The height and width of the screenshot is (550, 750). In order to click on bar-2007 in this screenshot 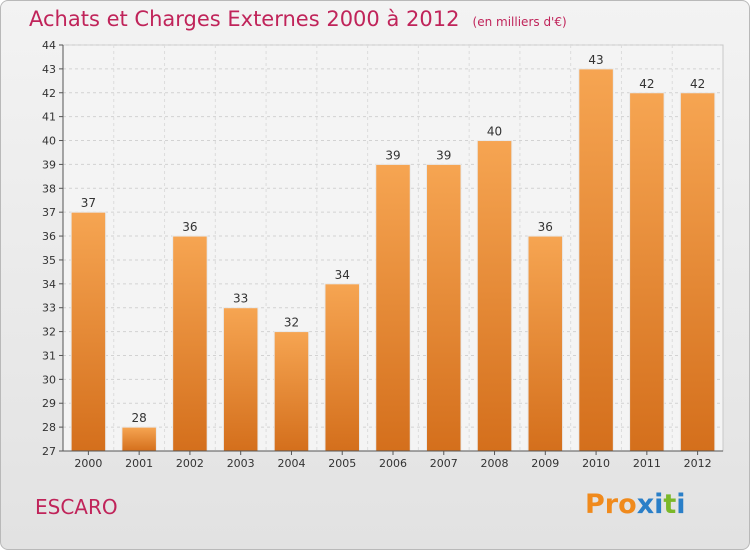, I will do `click(444, 307)`.